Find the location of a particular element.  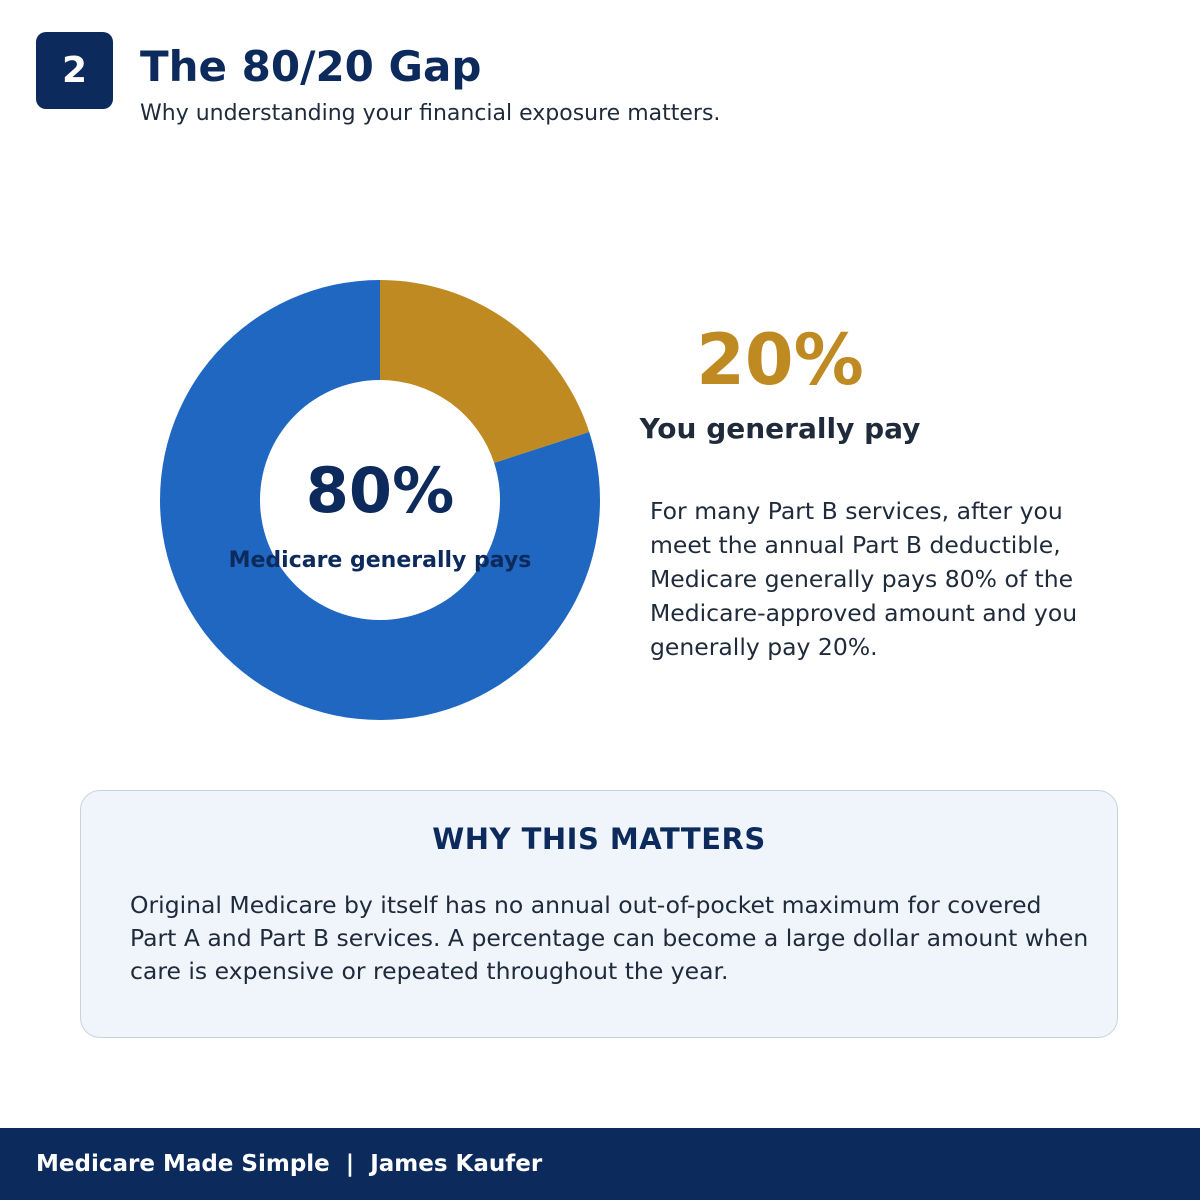

callout-label: You generally pay is located at coordinates (780, 428).